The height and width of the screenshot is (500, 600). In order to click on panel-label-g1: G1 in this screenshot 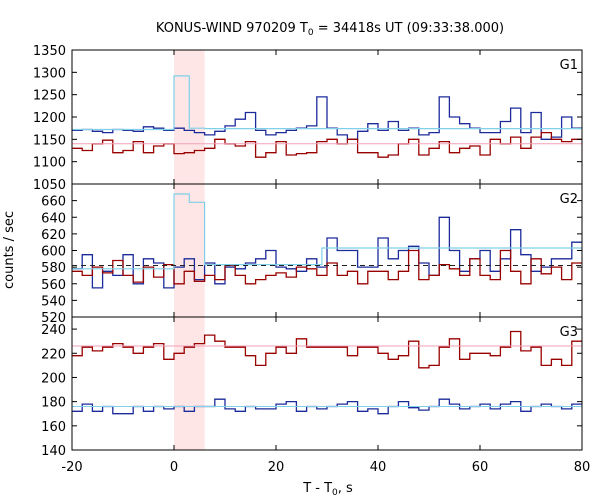, I will do `click(569, 65)`.